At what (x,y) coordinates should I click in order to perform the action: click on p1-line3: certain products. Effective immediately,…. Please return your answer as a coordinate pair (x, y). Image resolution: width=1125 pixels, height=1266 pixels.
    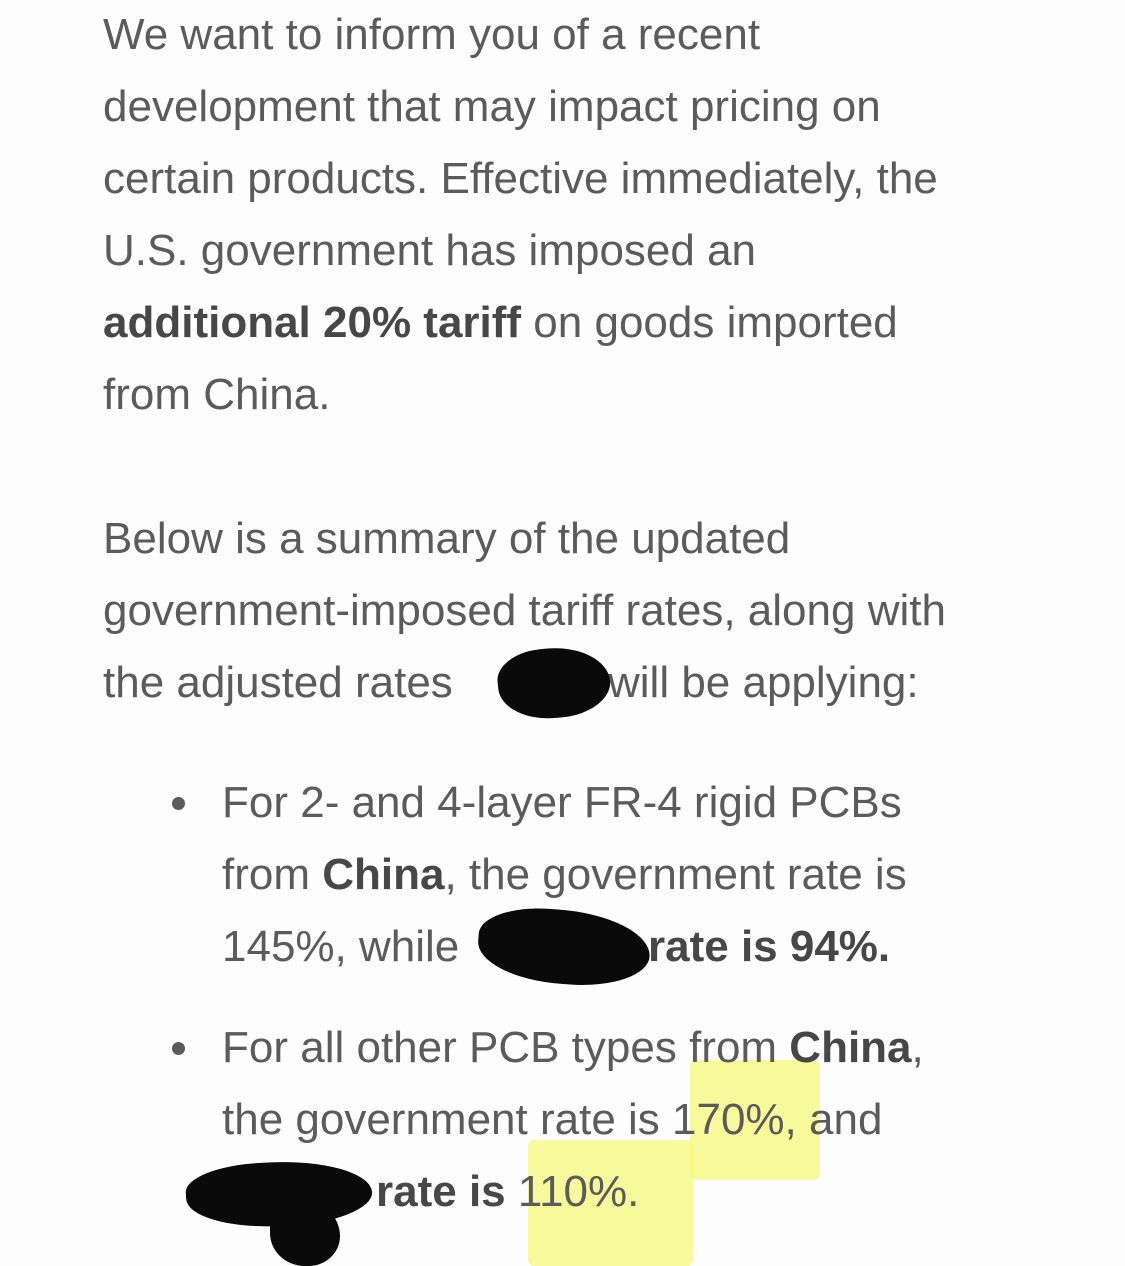
    Looking at the image, I should click on (520, 178).